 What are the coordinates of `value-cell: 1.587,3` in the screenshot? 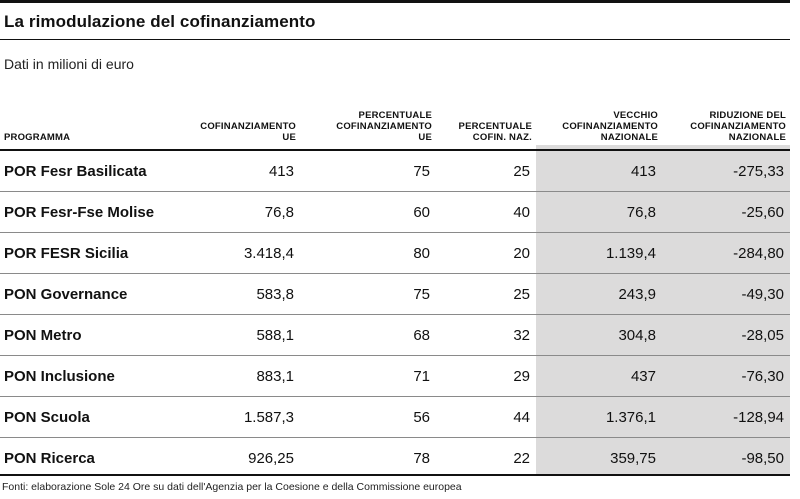 It's located at (235, 417).